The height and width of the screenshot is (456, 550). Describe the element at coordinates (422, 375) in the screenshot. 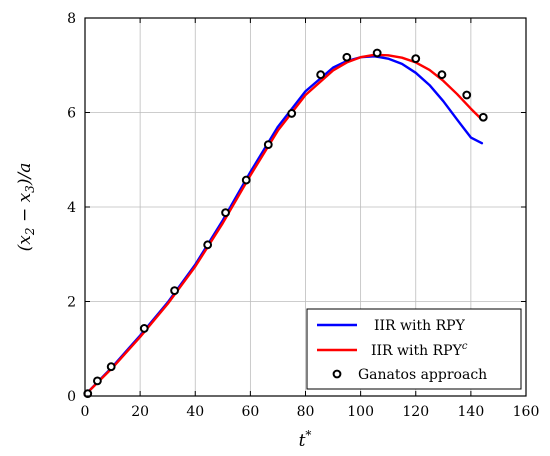

I see `legend-label-ganatos: Ganatos approach` at that location.